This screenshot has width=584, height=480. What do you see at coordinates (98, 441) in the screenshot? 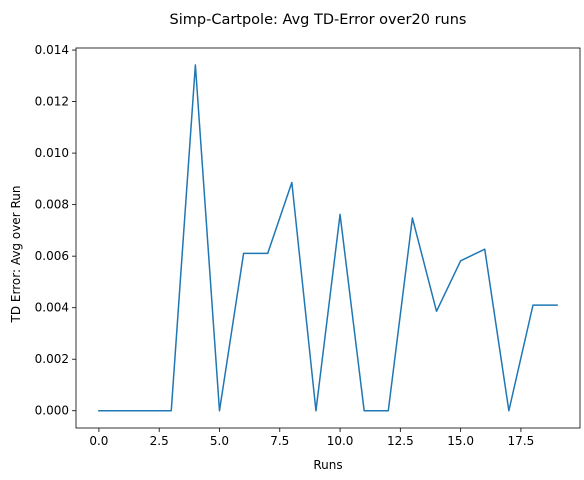
I see `x-tick-label: 0.0` at bounding box center [98, 441].